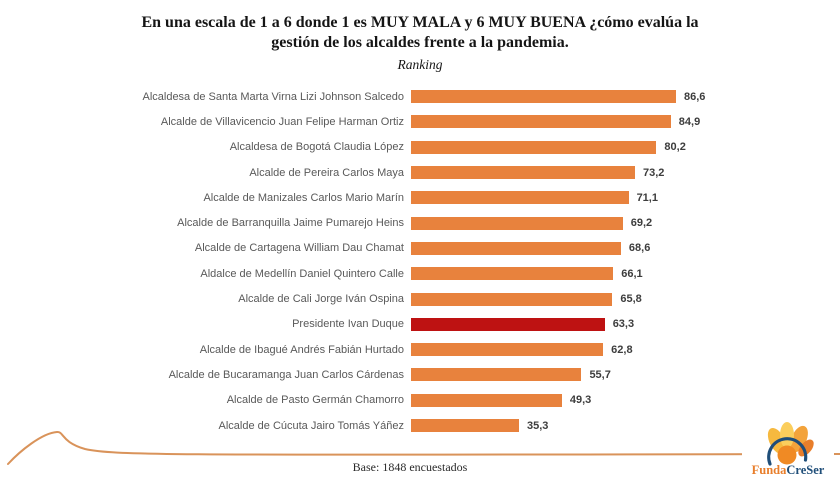 This screenshot has height=480, width=840. Describe the element at coordinates (321, 299) in the screenshot. I see `bar-category-label: Alcalde de Cali Jorge Iván Ospina` at that location.